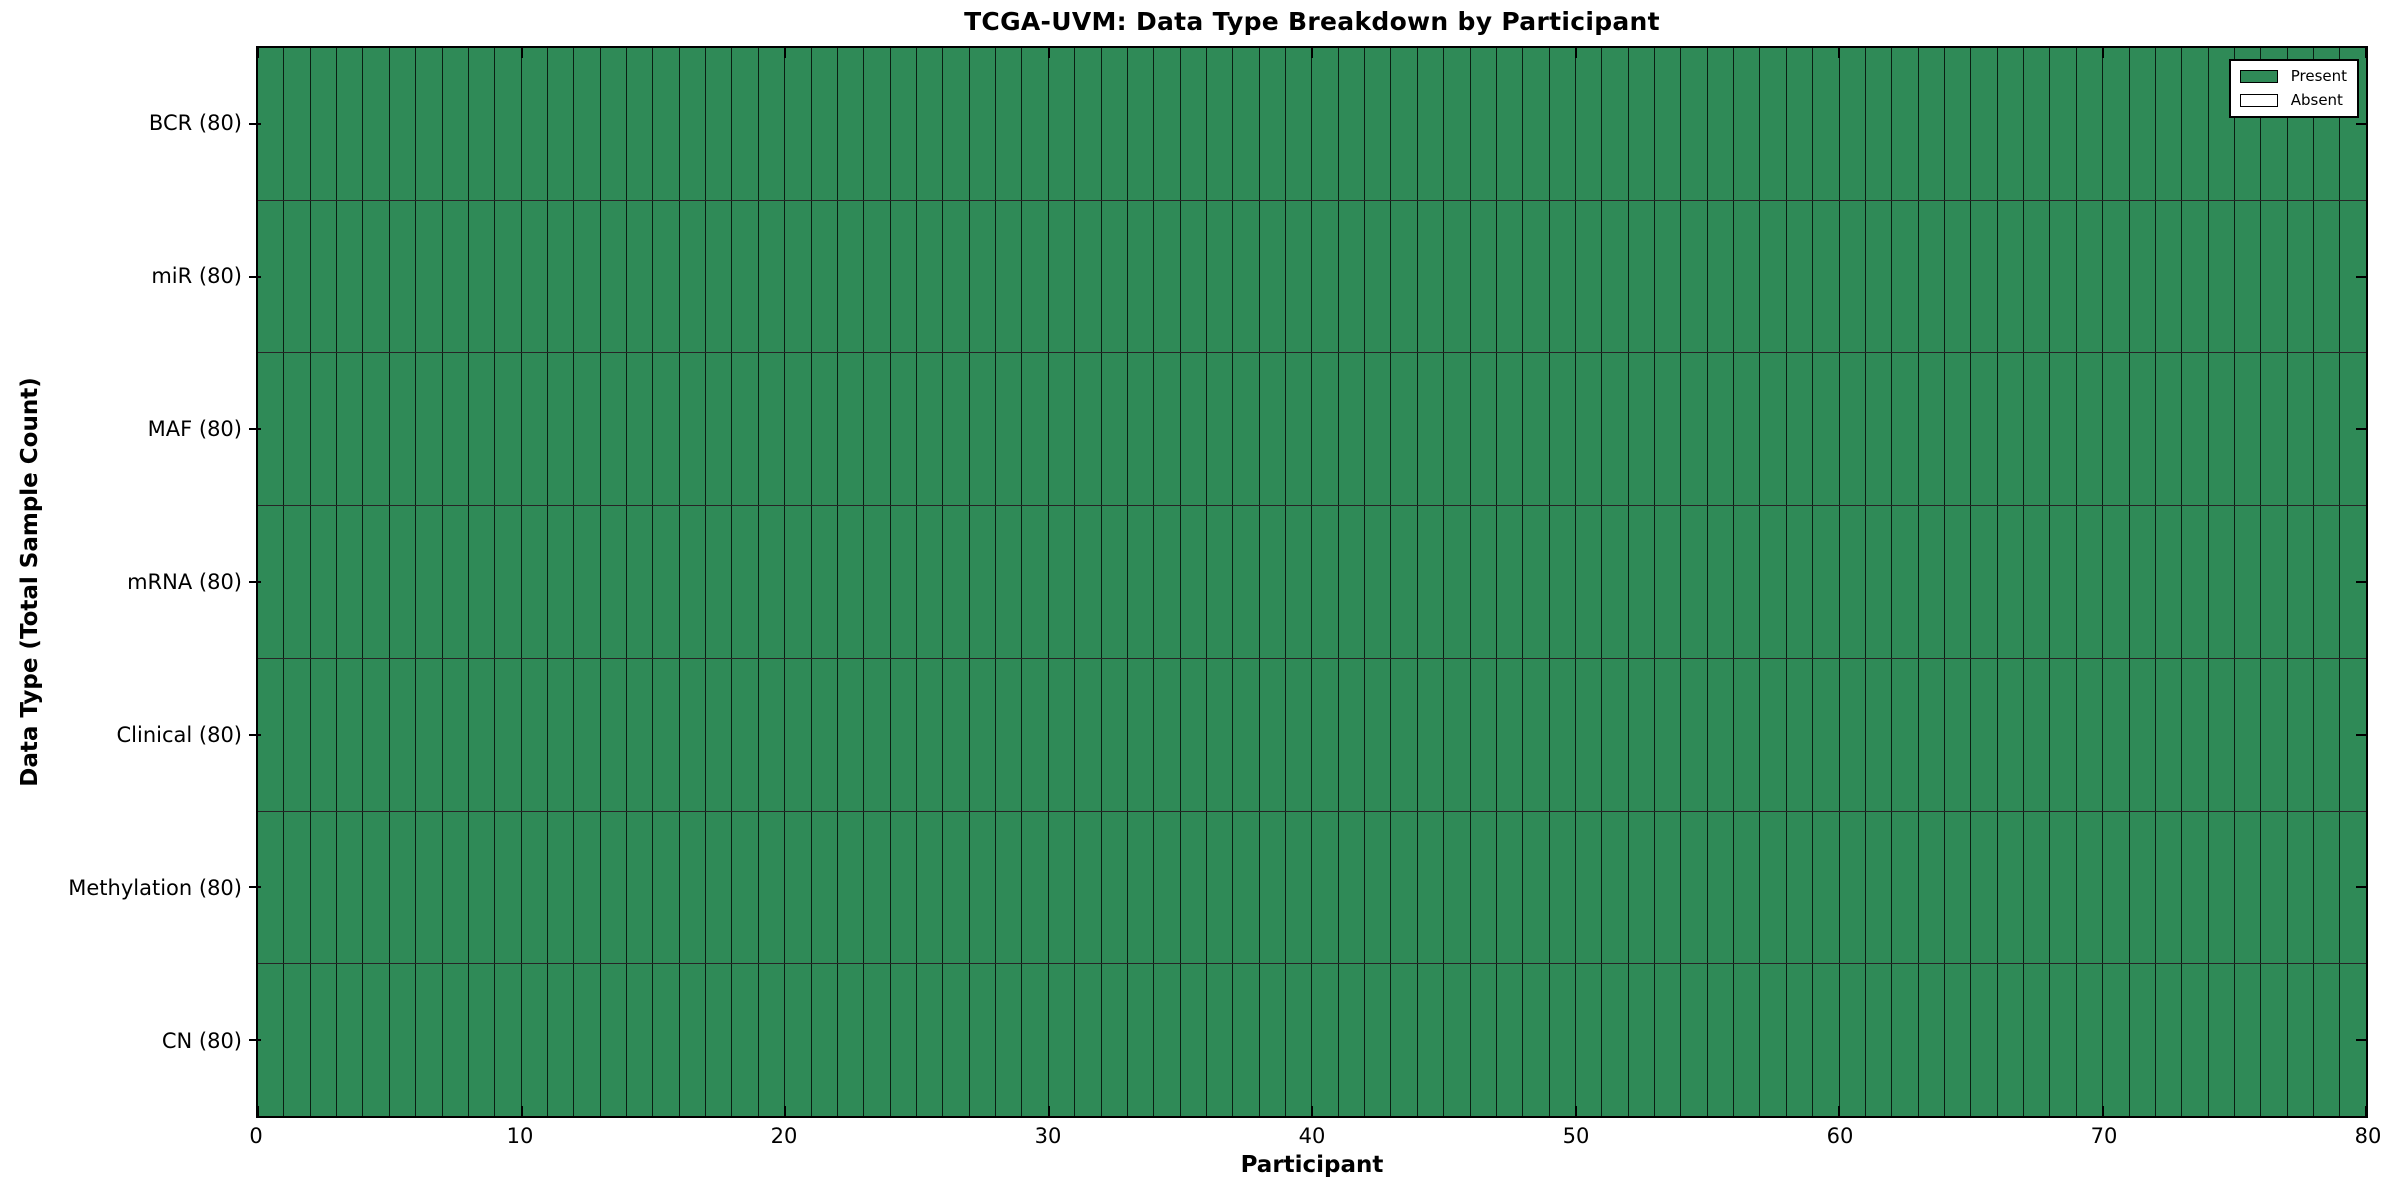 This screenshot has width=2400, height=1200. I want to click on x-tick-label: 70, so click(2104, 1136).